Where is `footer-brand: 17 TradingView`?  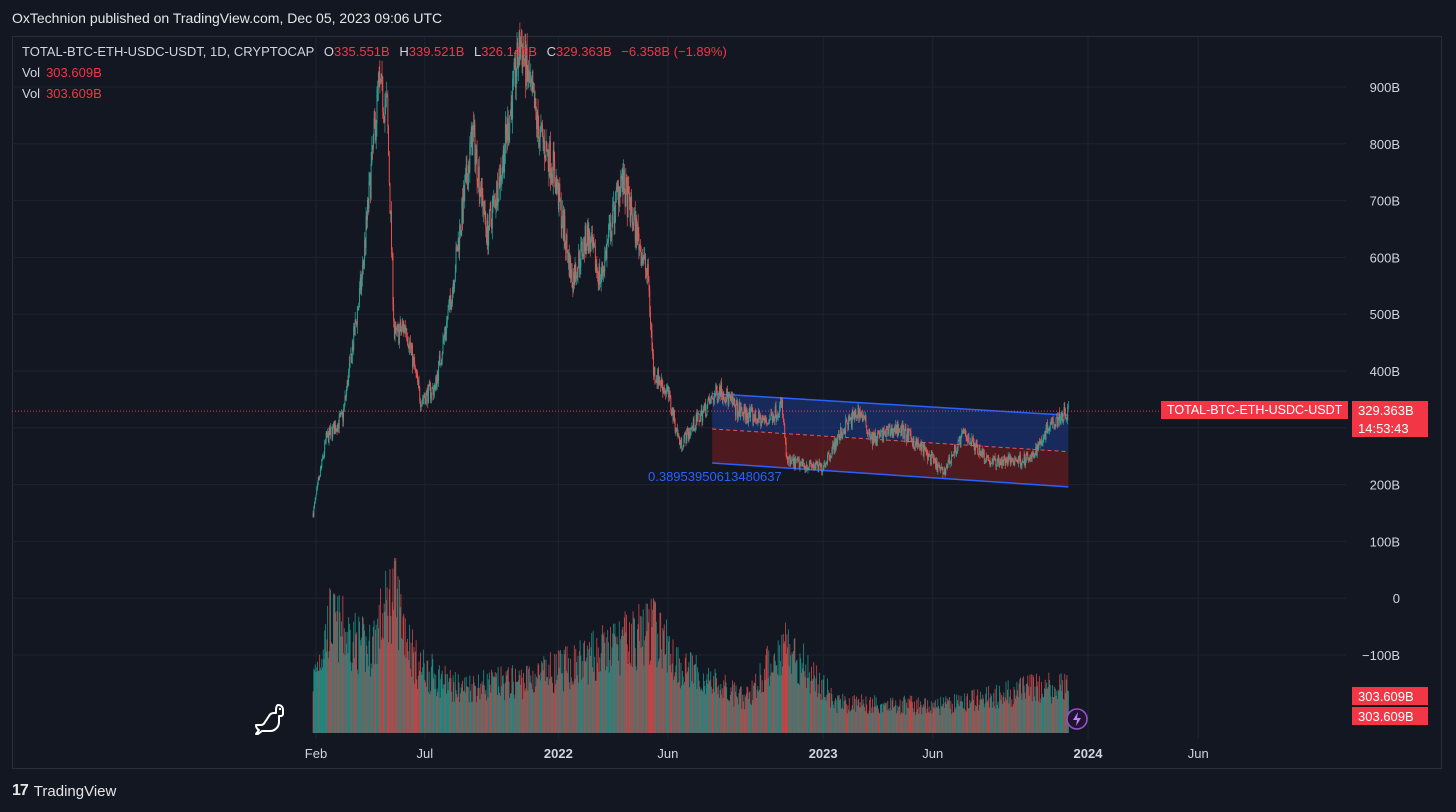 footer-brand: 17 TradingView is located at coordinates (64, 791).